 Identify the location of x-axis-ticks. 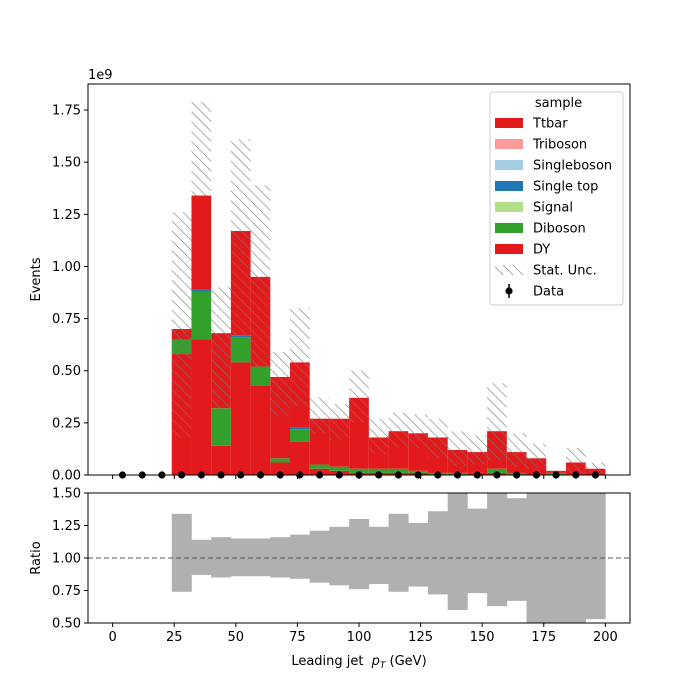
(359, 477).